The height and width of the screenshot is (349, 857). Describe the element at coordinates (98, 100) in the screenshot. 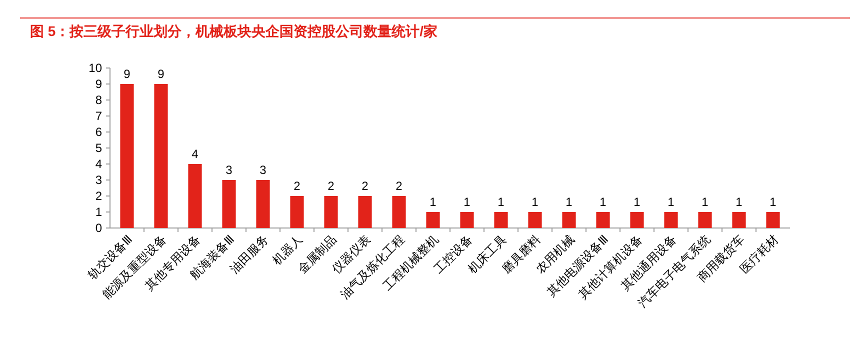

I see `y-tick-label: 8` at that location.